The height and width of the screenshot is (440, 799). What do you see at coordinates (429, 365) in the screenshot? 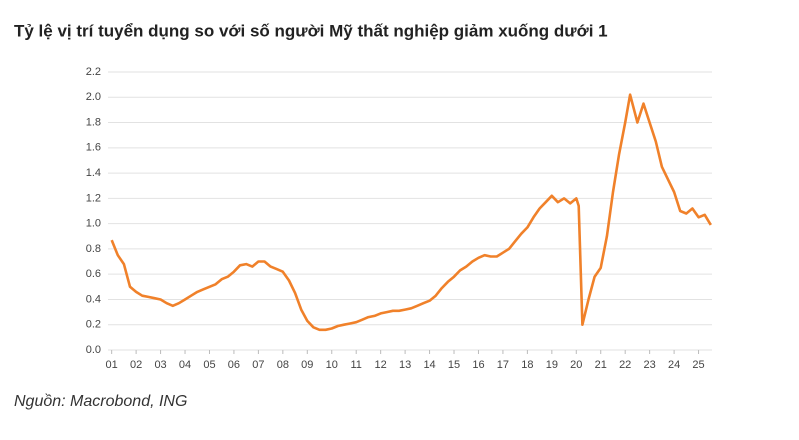
I see `x-tick-label: 14` at bounding box center [429, 365].